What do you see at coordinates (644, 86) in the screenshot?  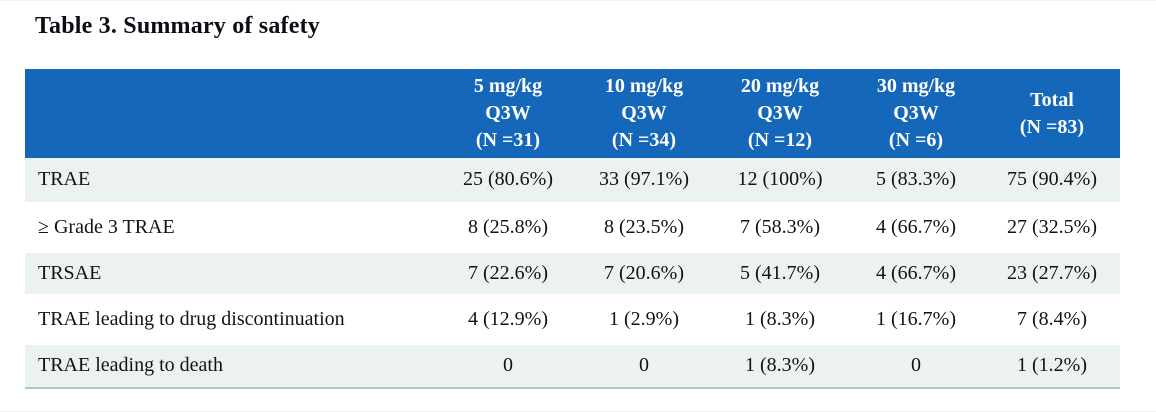 I see `header-line: 10 mg/kg` at bounding box center [644, 86].